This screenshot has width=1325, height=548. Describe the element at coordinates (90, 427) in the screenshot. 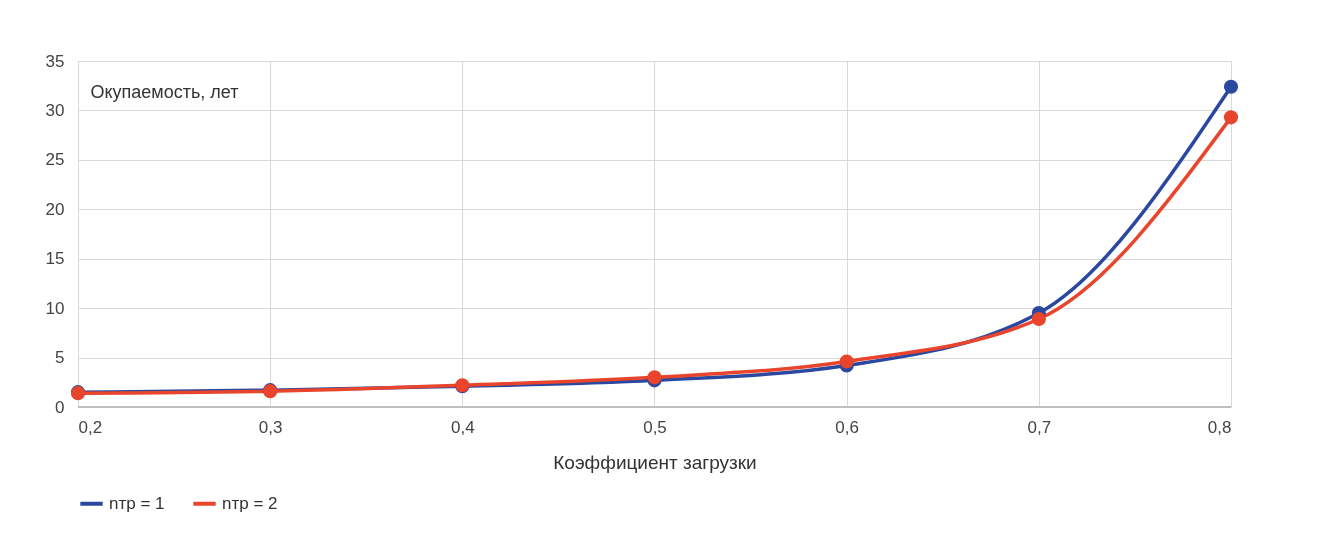

I see `x-tick-label: 0,2` at that location.